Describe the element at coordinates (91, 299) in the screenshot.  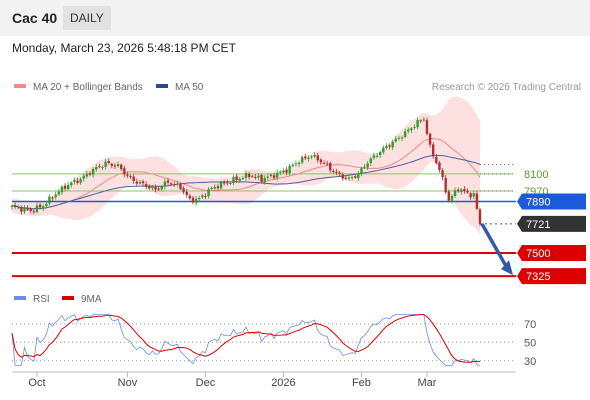
I see `rsi-ma-legend-label: 9MA` at that location.